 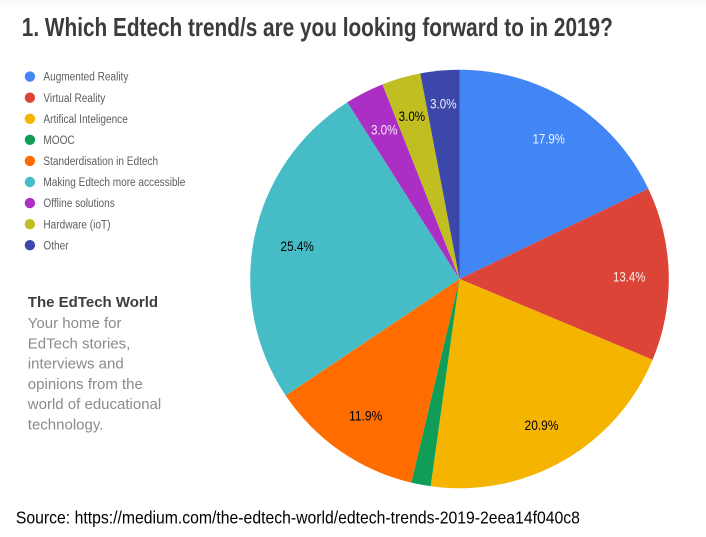 What do you see at coordinates (365, 415) in the screenshot?
I see `svg-text: 11.9%` at bounding box center [365, 415].